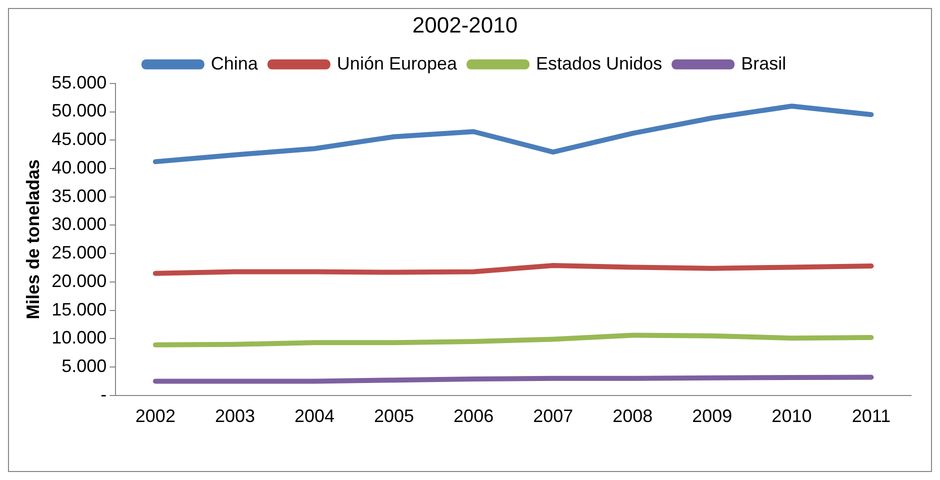 The width and height of the screenshot is (940, 480). What do you see at coordinates (553, 416) in the screenshot?
I see `x-tick-label: 2007` at bounding box center [553, 416].